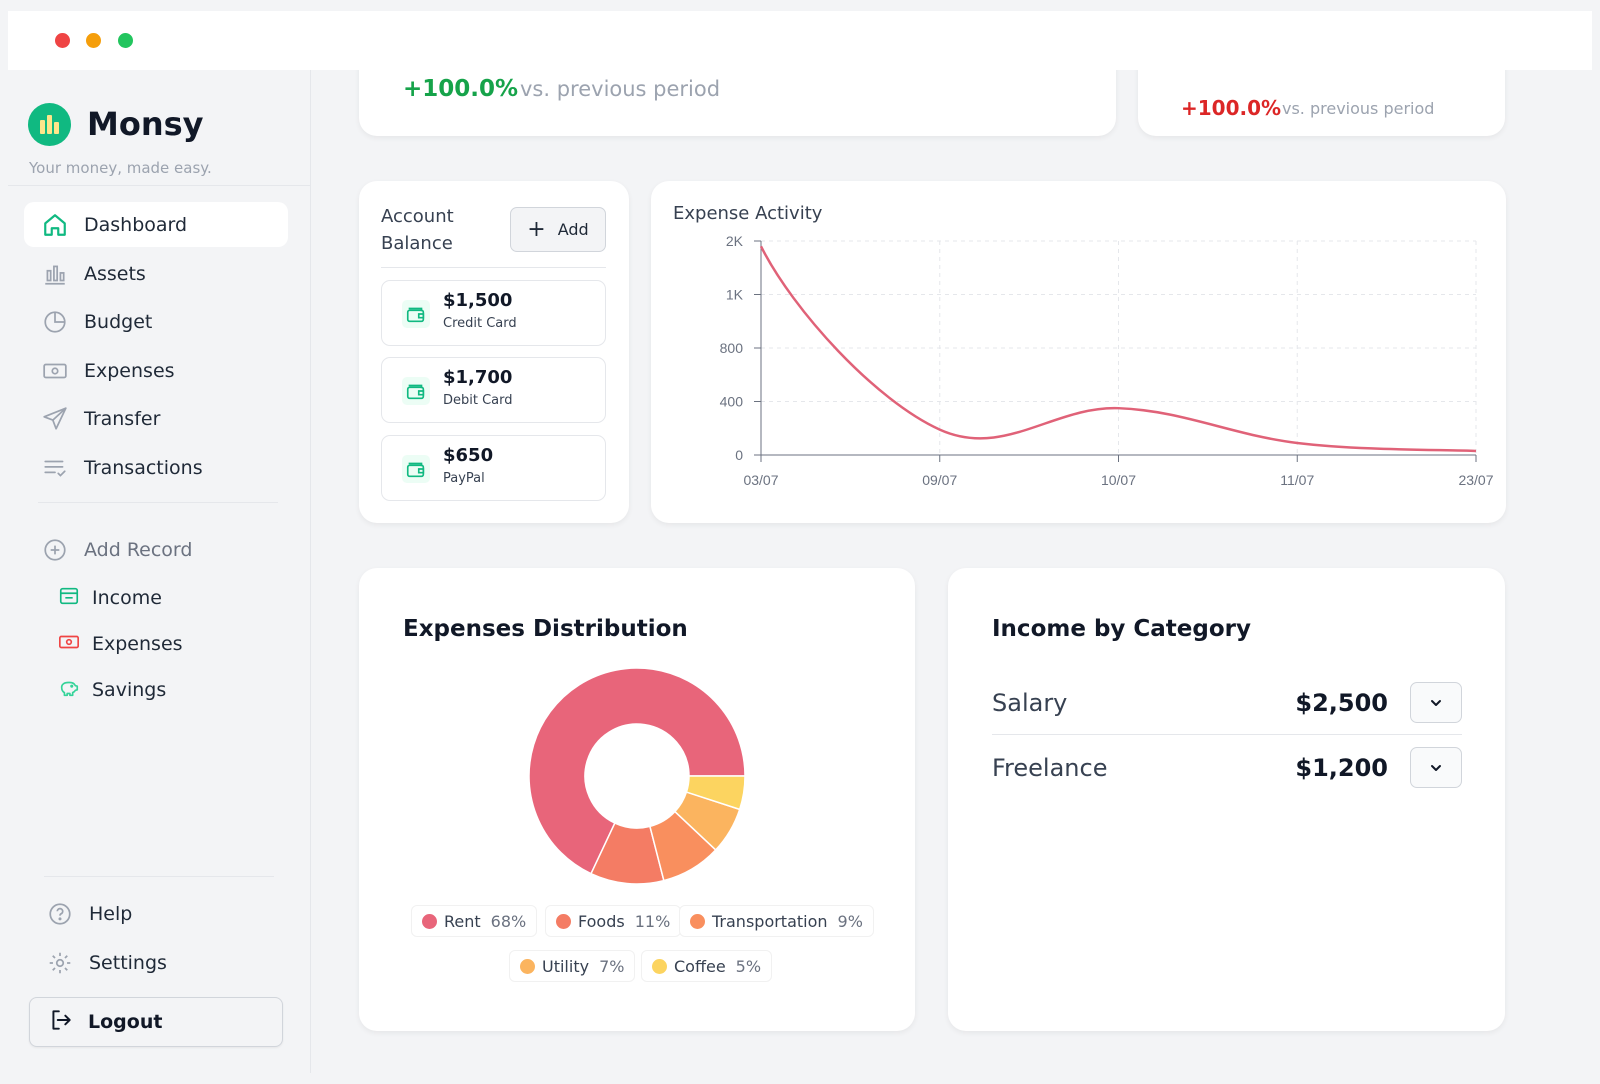  I want to click on sidebar-item-settings: Settings, so click(161, 962).